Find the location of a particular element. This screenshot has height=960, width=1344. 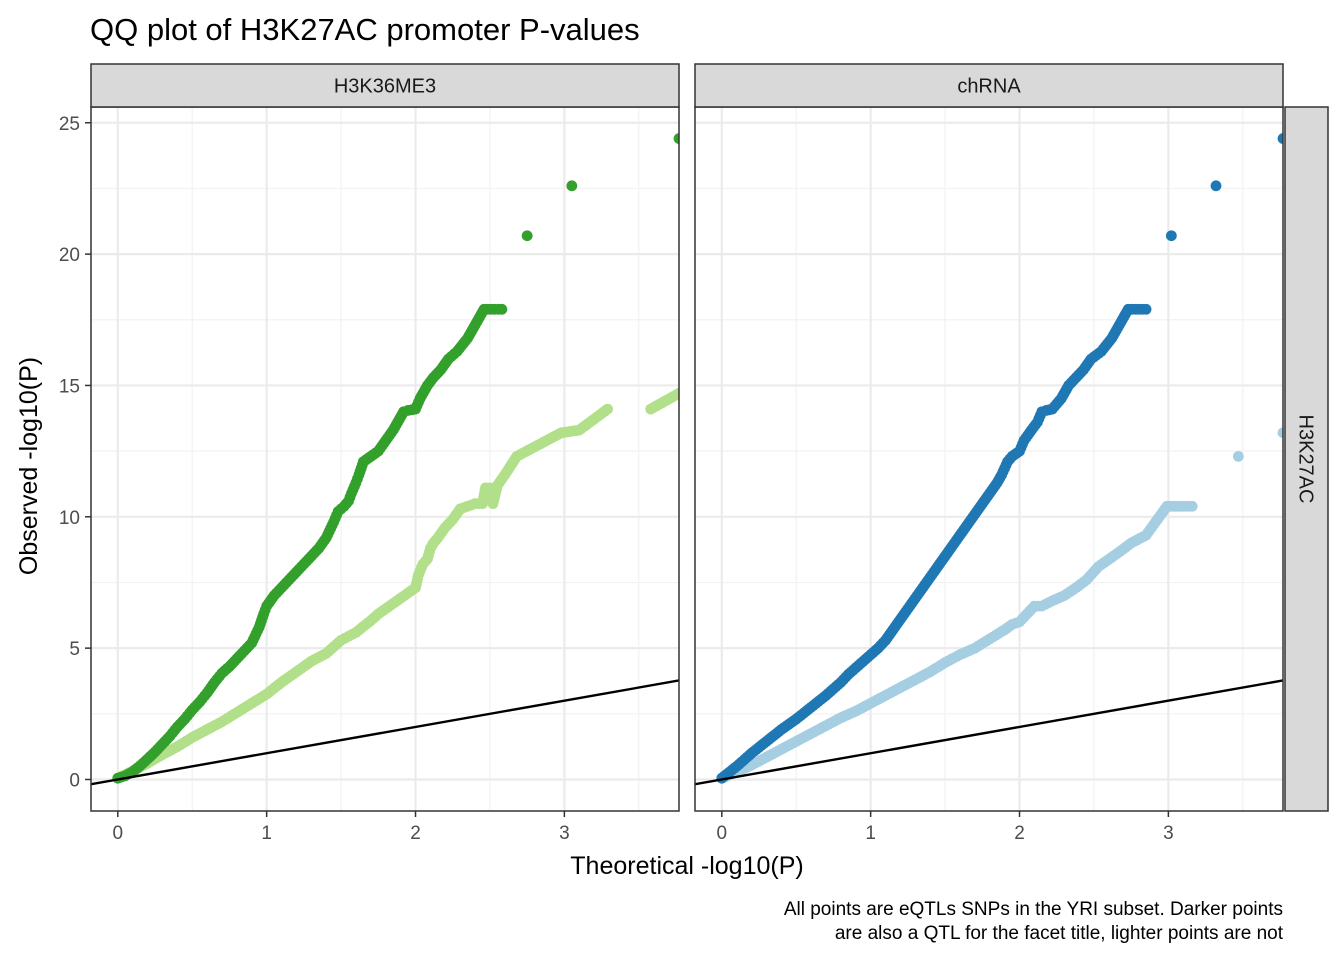

facet-strip-label: chRNA is located at coordinates (989, 87).